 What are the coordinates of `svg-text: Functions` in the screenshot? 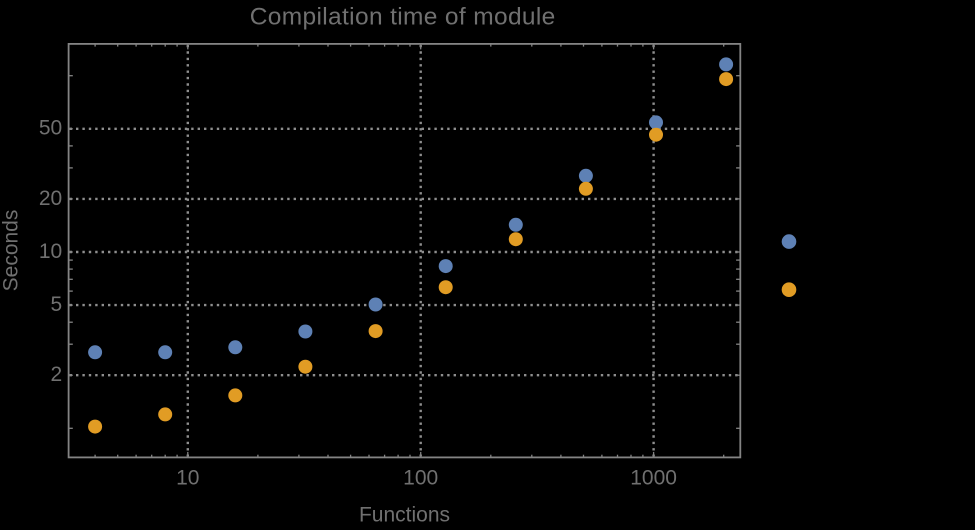 It's located at (404, 514).